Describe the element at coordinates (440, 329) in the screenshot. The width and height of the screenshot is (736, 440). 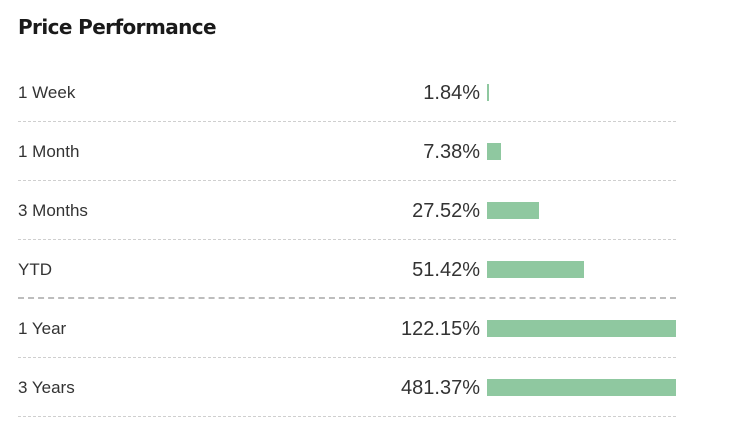
I see `performance-value: 122.15%` at that location.